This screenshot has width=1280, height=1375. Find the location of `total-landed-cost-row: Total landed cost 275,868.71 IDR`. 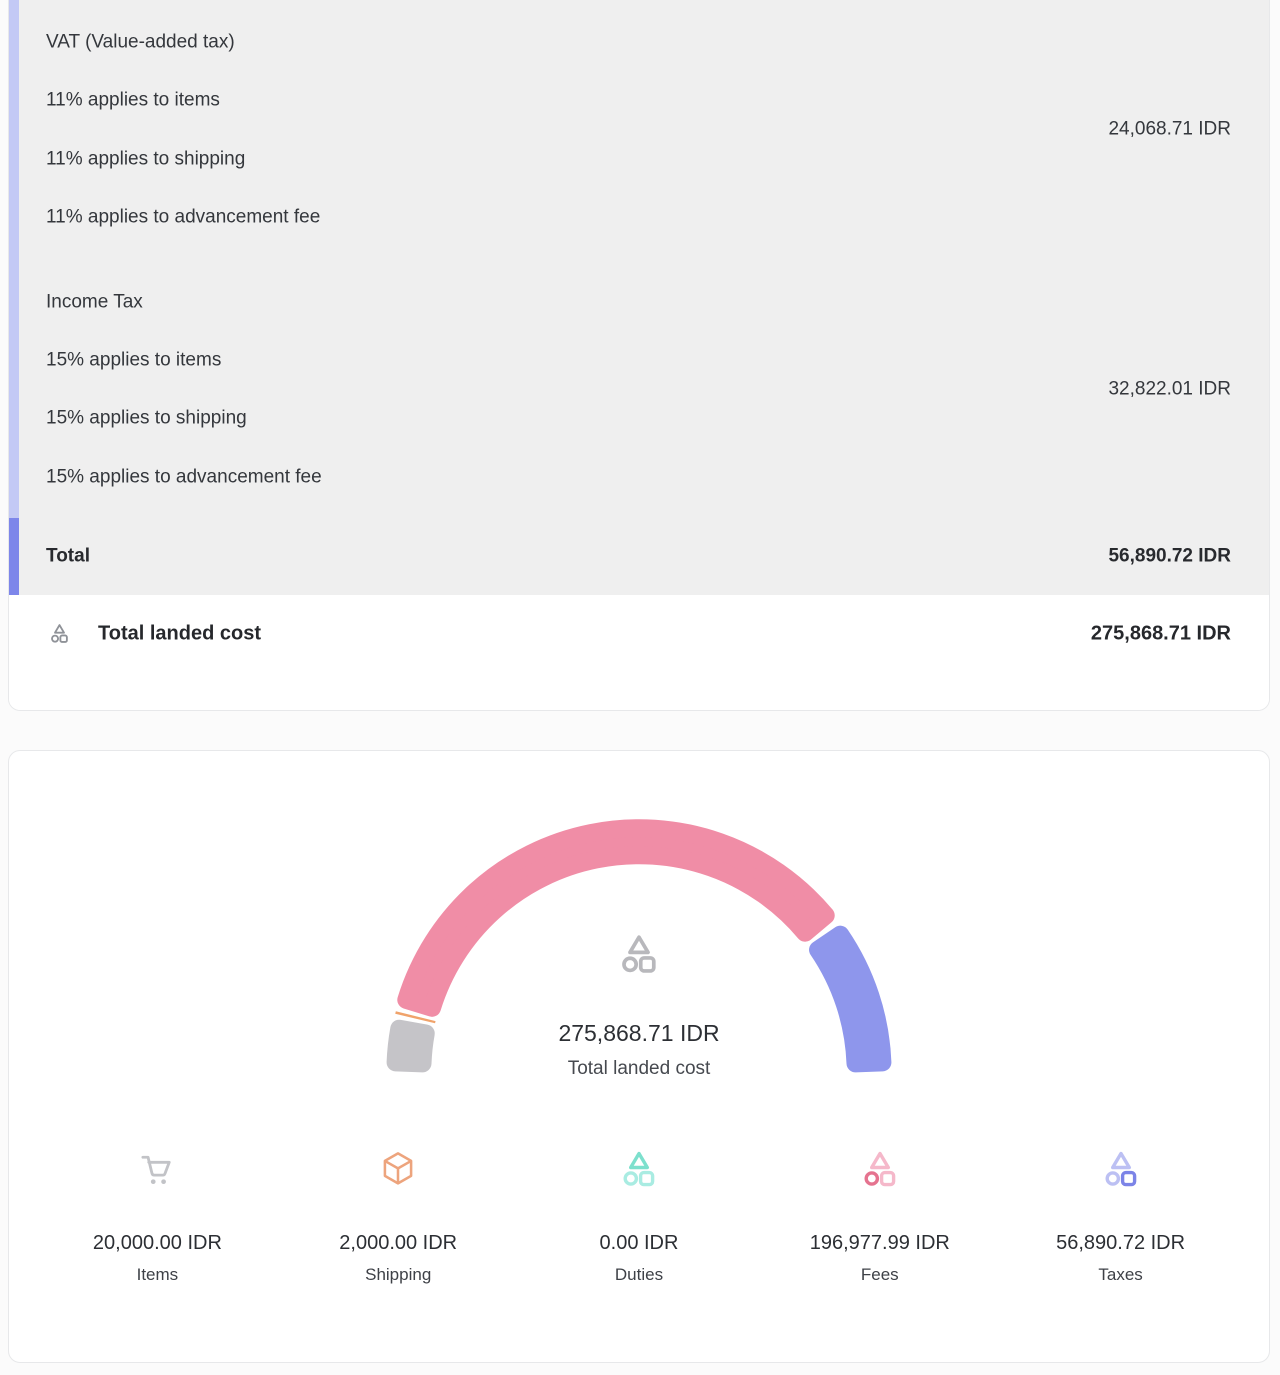

total-landed-cost-row: Total landed cost 275,868.71 IDR is located at coordinates (639, 652).